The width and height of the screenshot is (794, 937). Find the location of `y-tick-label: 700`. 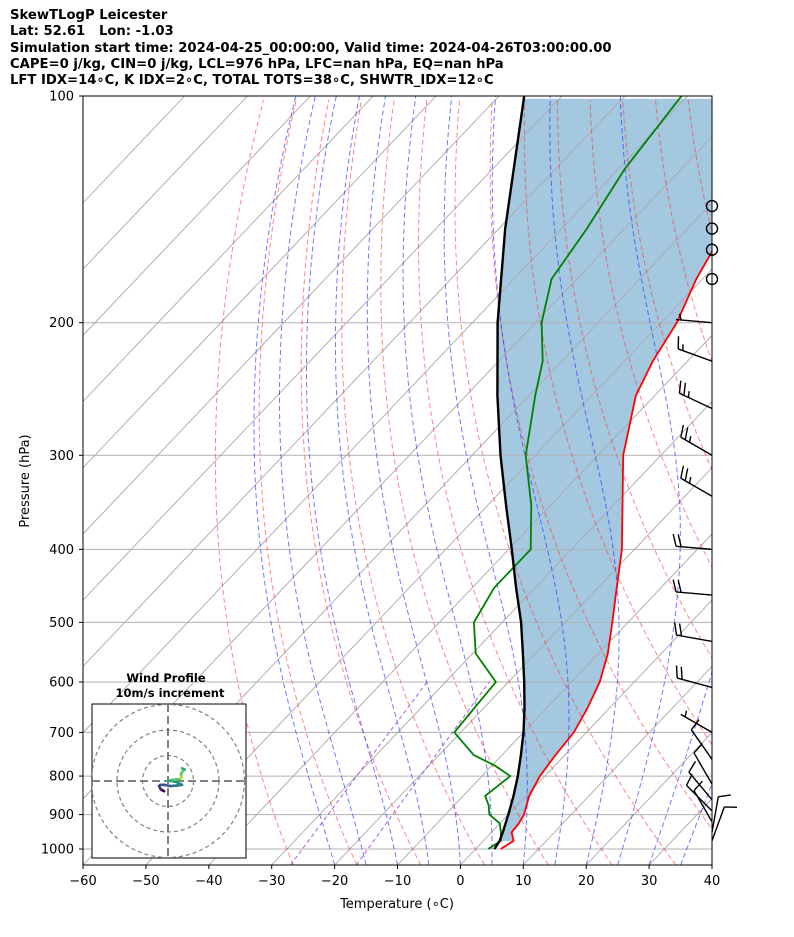

y-tick-label: 700 is located at coordinates (61, 733).